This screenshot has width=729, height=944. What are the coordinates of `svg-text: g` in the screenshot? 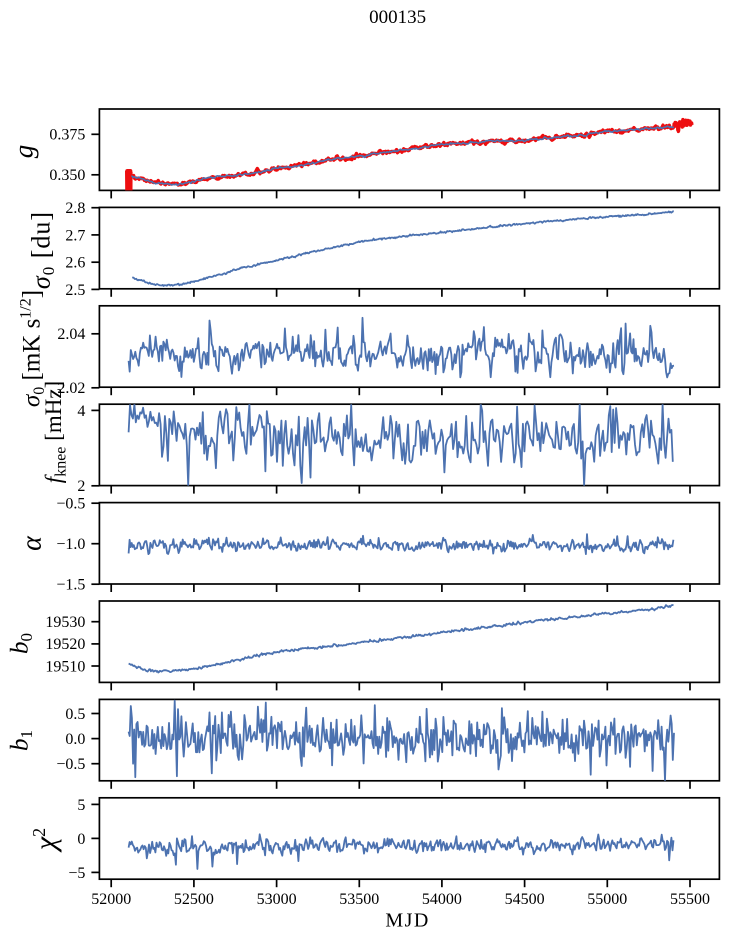 It's located at (24, 152).